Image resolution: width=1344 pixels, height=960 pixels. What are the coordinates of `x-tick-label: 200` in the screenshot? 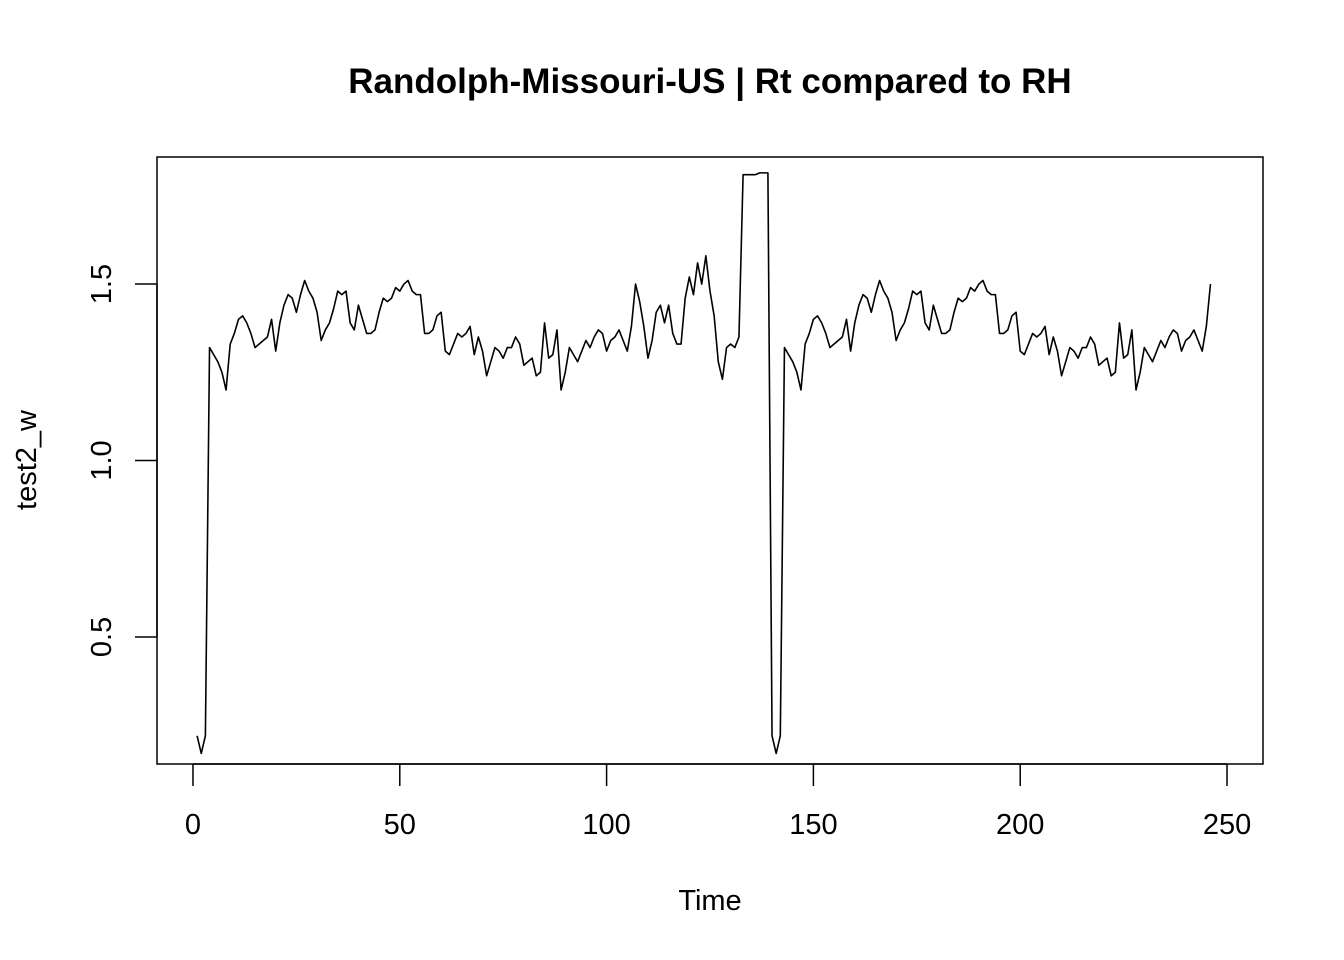 It's located at (1020, 825).